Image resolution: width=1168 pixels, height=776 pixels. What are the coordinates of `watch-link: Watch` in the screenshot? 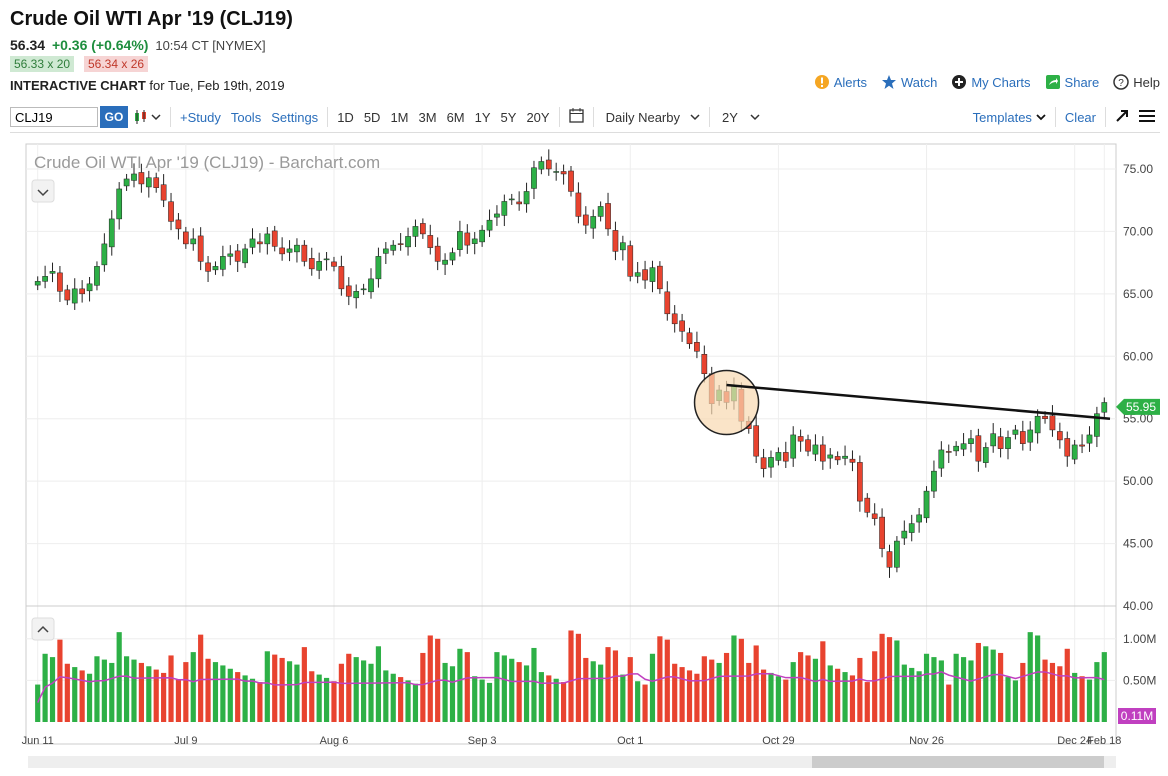 It's located at (909, 82).